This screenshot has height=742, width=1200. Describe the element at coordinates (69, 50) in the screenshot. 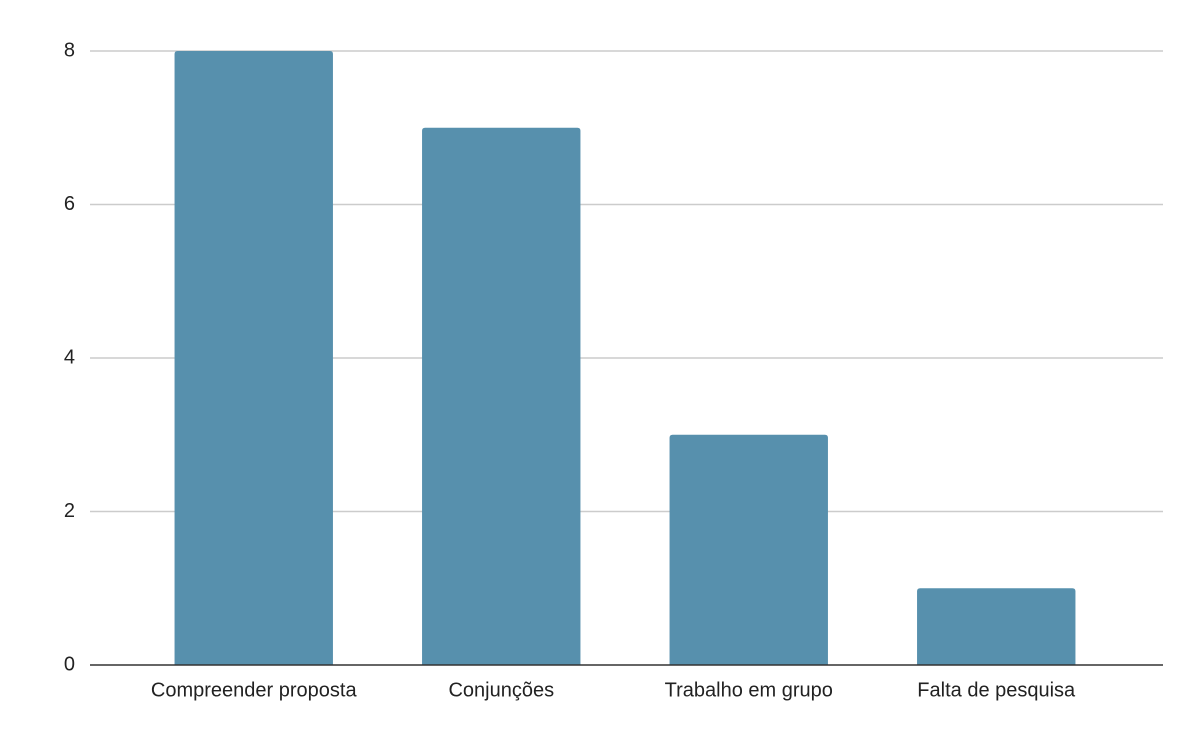

I see `y-tick-label: 8` at that location.